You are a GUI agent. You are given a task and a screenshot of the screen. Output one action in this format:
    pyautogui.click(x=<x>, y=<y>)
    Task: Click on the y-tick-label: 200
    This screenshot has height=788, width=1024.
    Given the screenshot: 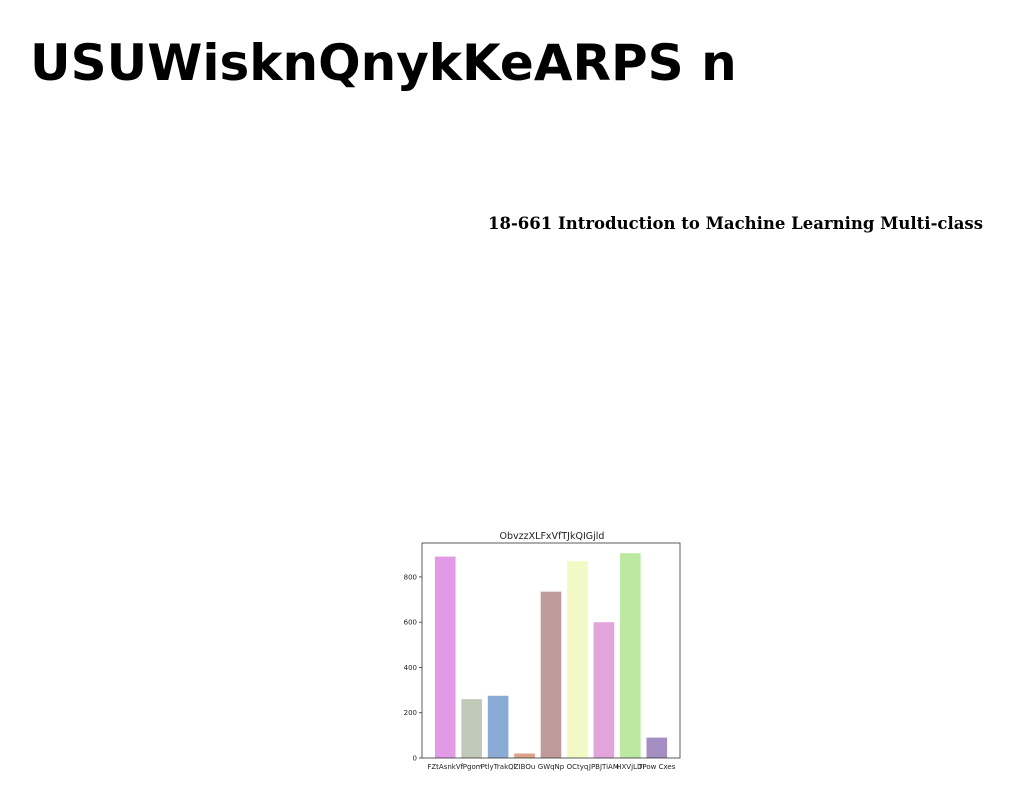 What is the action you would take?
    pyautogui.click(x=410, y=713)
    